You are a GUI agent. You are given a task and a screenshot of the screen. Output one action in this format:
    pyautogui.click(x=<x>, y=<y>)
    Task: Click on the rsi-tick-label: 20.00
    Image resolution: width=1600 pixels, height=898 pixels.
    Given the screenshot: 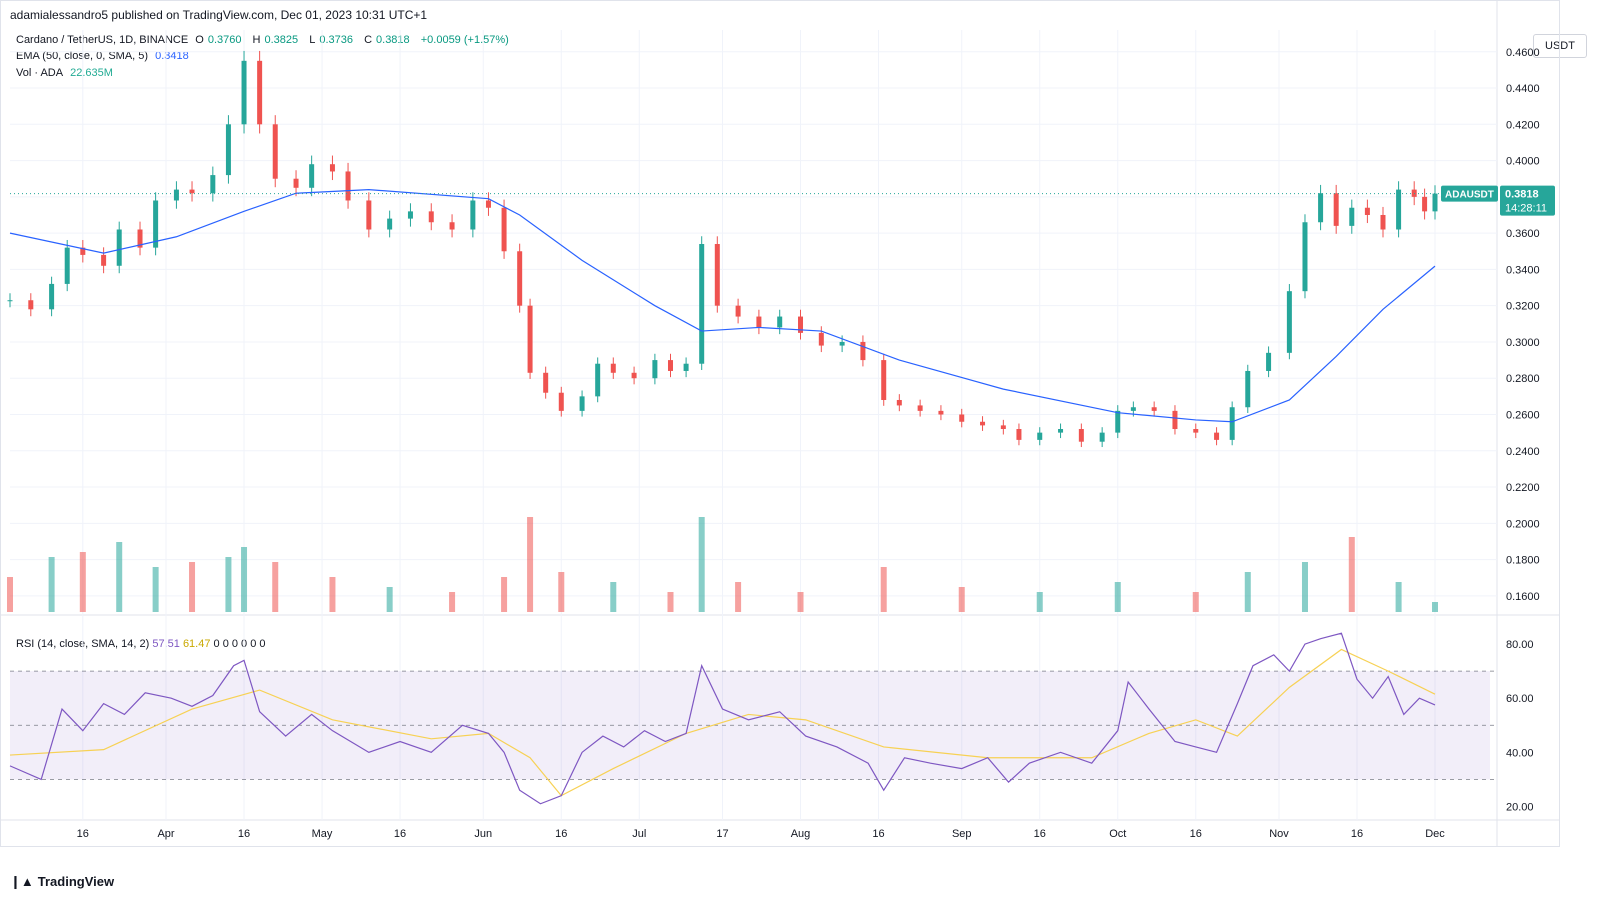 What is the action you would take?
    pyautogui.click(x=1520, y=807)
    